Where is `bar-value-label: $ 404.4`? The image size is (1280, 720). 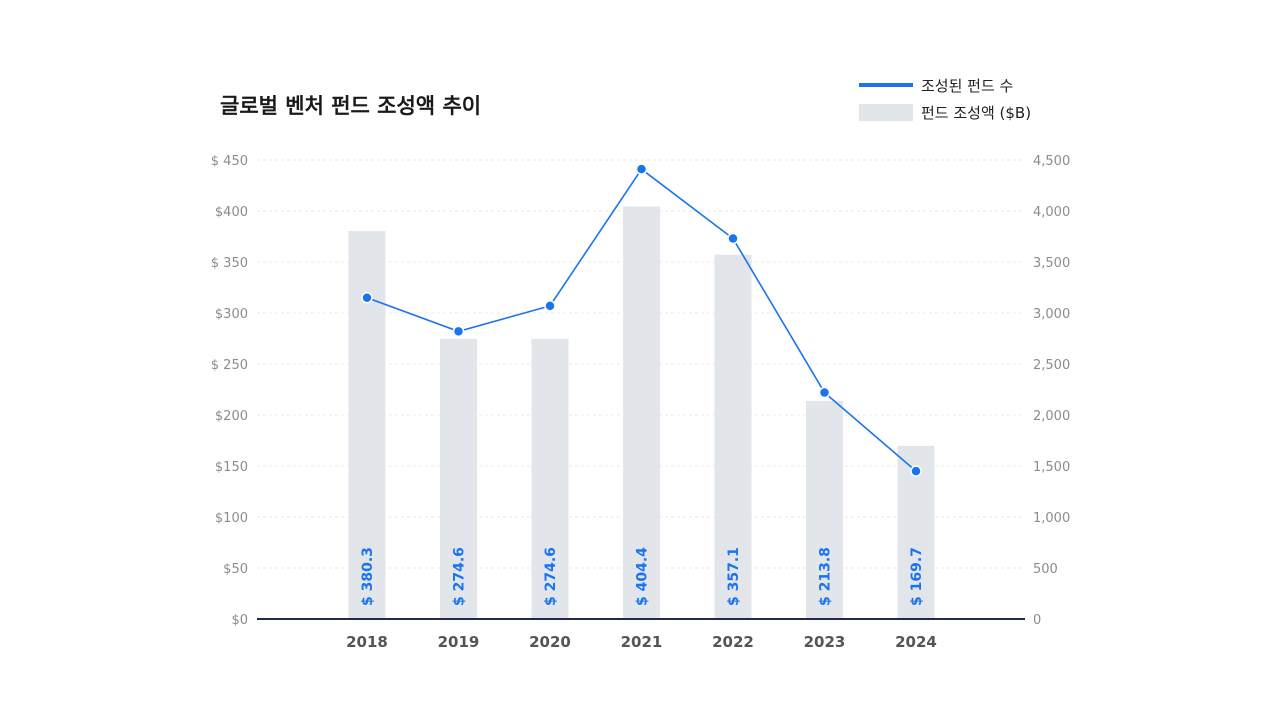 bar-value-label: $ 404.4 is located at coordinates (643, 576).